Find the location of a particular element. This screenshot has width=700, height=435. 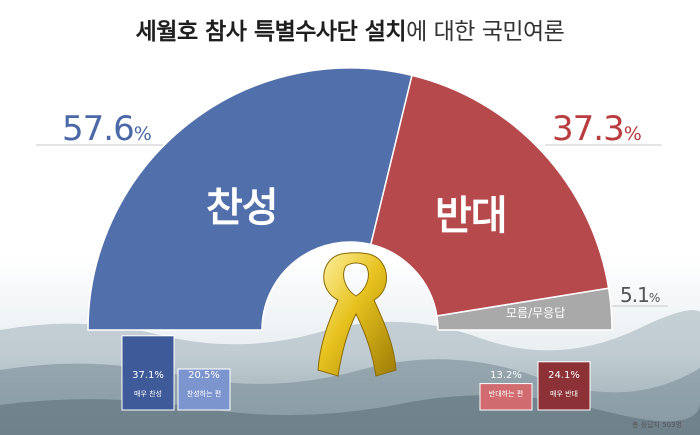

agree-percent-label: 57.6% is located at coordinates (107, 131).